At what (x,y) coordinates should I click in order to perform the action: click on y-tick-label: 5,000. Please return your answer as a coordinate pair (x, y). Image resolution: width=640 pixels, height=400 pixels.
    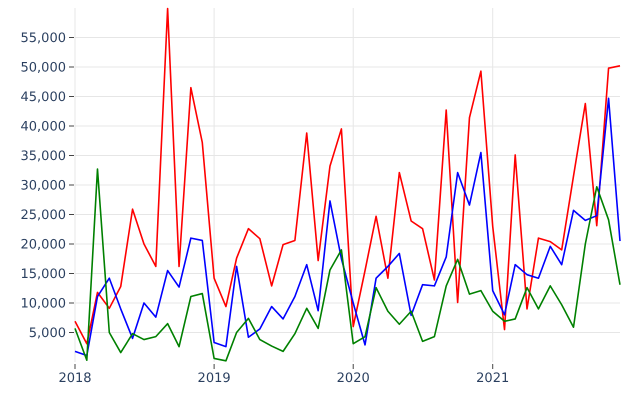
    Looking at the image, I should click on (47, 334).